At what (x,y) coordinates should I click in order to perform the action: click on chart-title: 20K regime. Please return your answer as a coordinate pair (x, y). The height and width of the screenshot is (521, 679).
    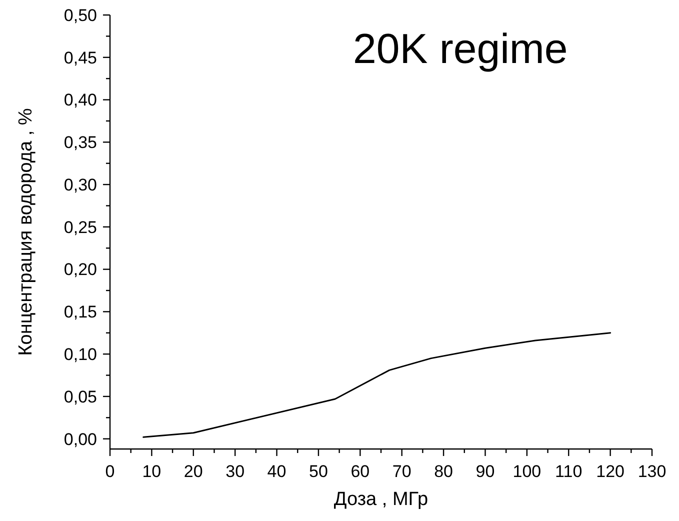
    Looking at the image, I should click on (460, 48).